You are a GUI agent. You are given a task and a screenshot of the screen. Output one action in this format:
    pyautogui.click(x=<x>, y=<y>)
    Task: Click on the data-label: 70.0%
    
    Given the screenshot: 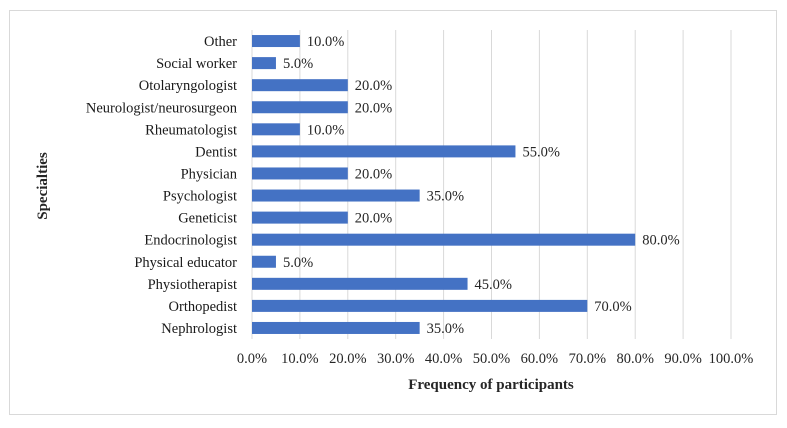 What is the action you would take?
    pyautogui.click(x=612, y=307)
    